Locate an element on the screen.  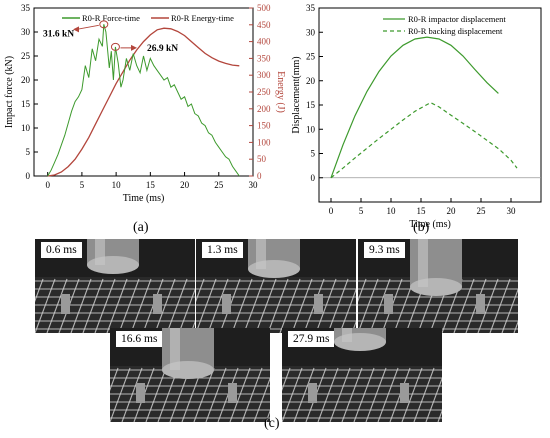
y-axis-label: Impact force (kN) is located at coordinates (9, 92).